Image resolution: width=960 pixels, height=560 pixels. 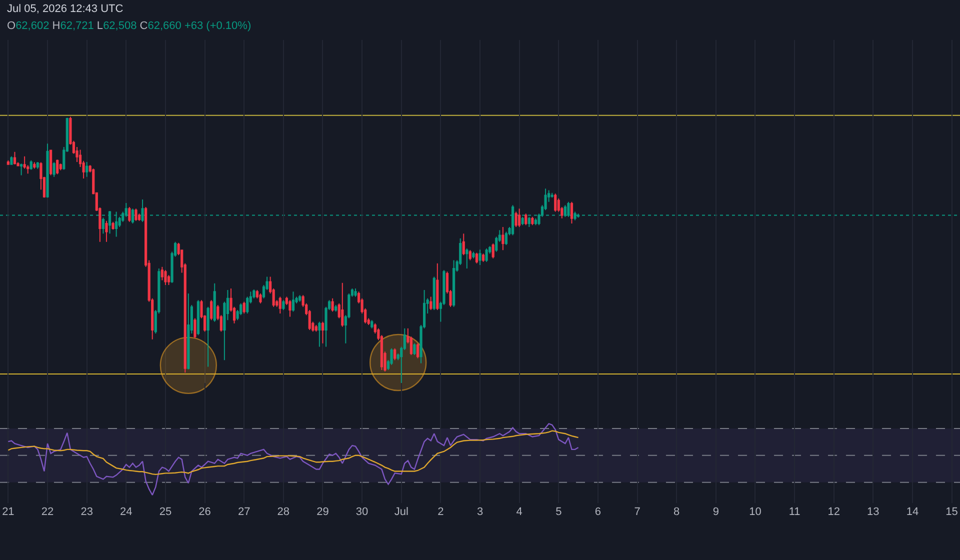 I want to click on x-tick-label: 24, so click(x=126, y=512).